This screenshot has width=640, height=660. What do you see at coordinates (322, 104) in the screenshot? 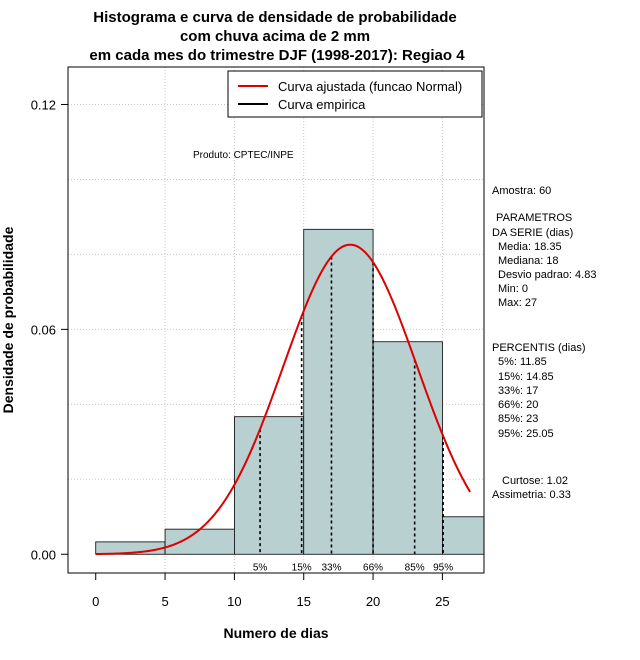
I see `legend-label-empirical: Curva empirica` at bounding box center [322, 104].